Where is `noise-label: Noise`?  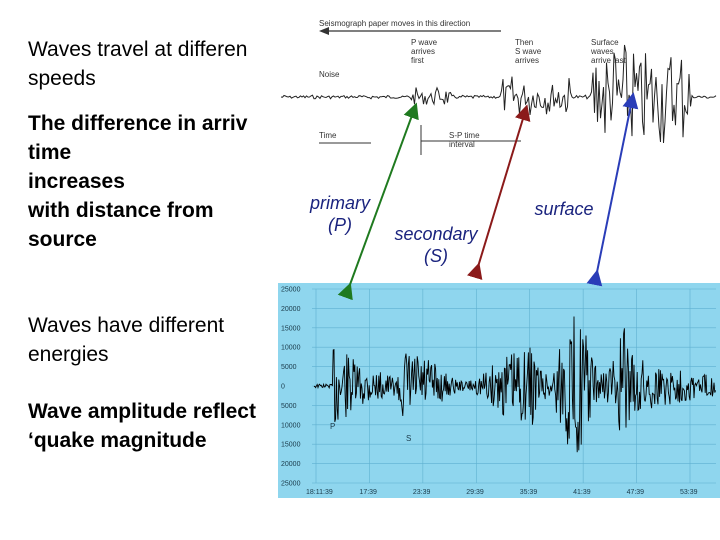 noise-label: Noise is located at coordinates (329, 74).